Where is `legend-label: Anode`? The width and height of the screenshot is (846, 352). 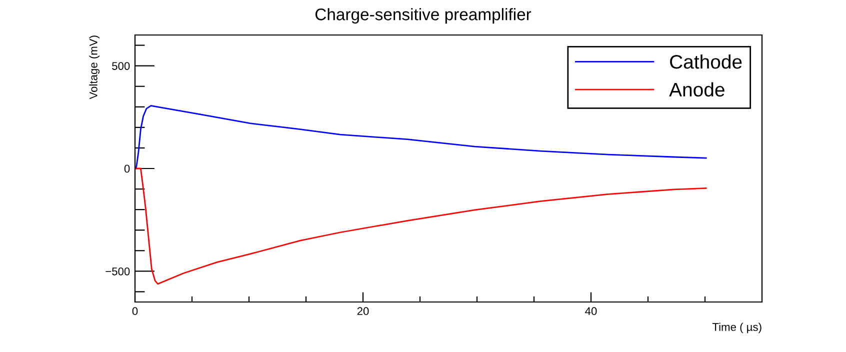
legend-label: Anode is located at coordinates (696, 89).